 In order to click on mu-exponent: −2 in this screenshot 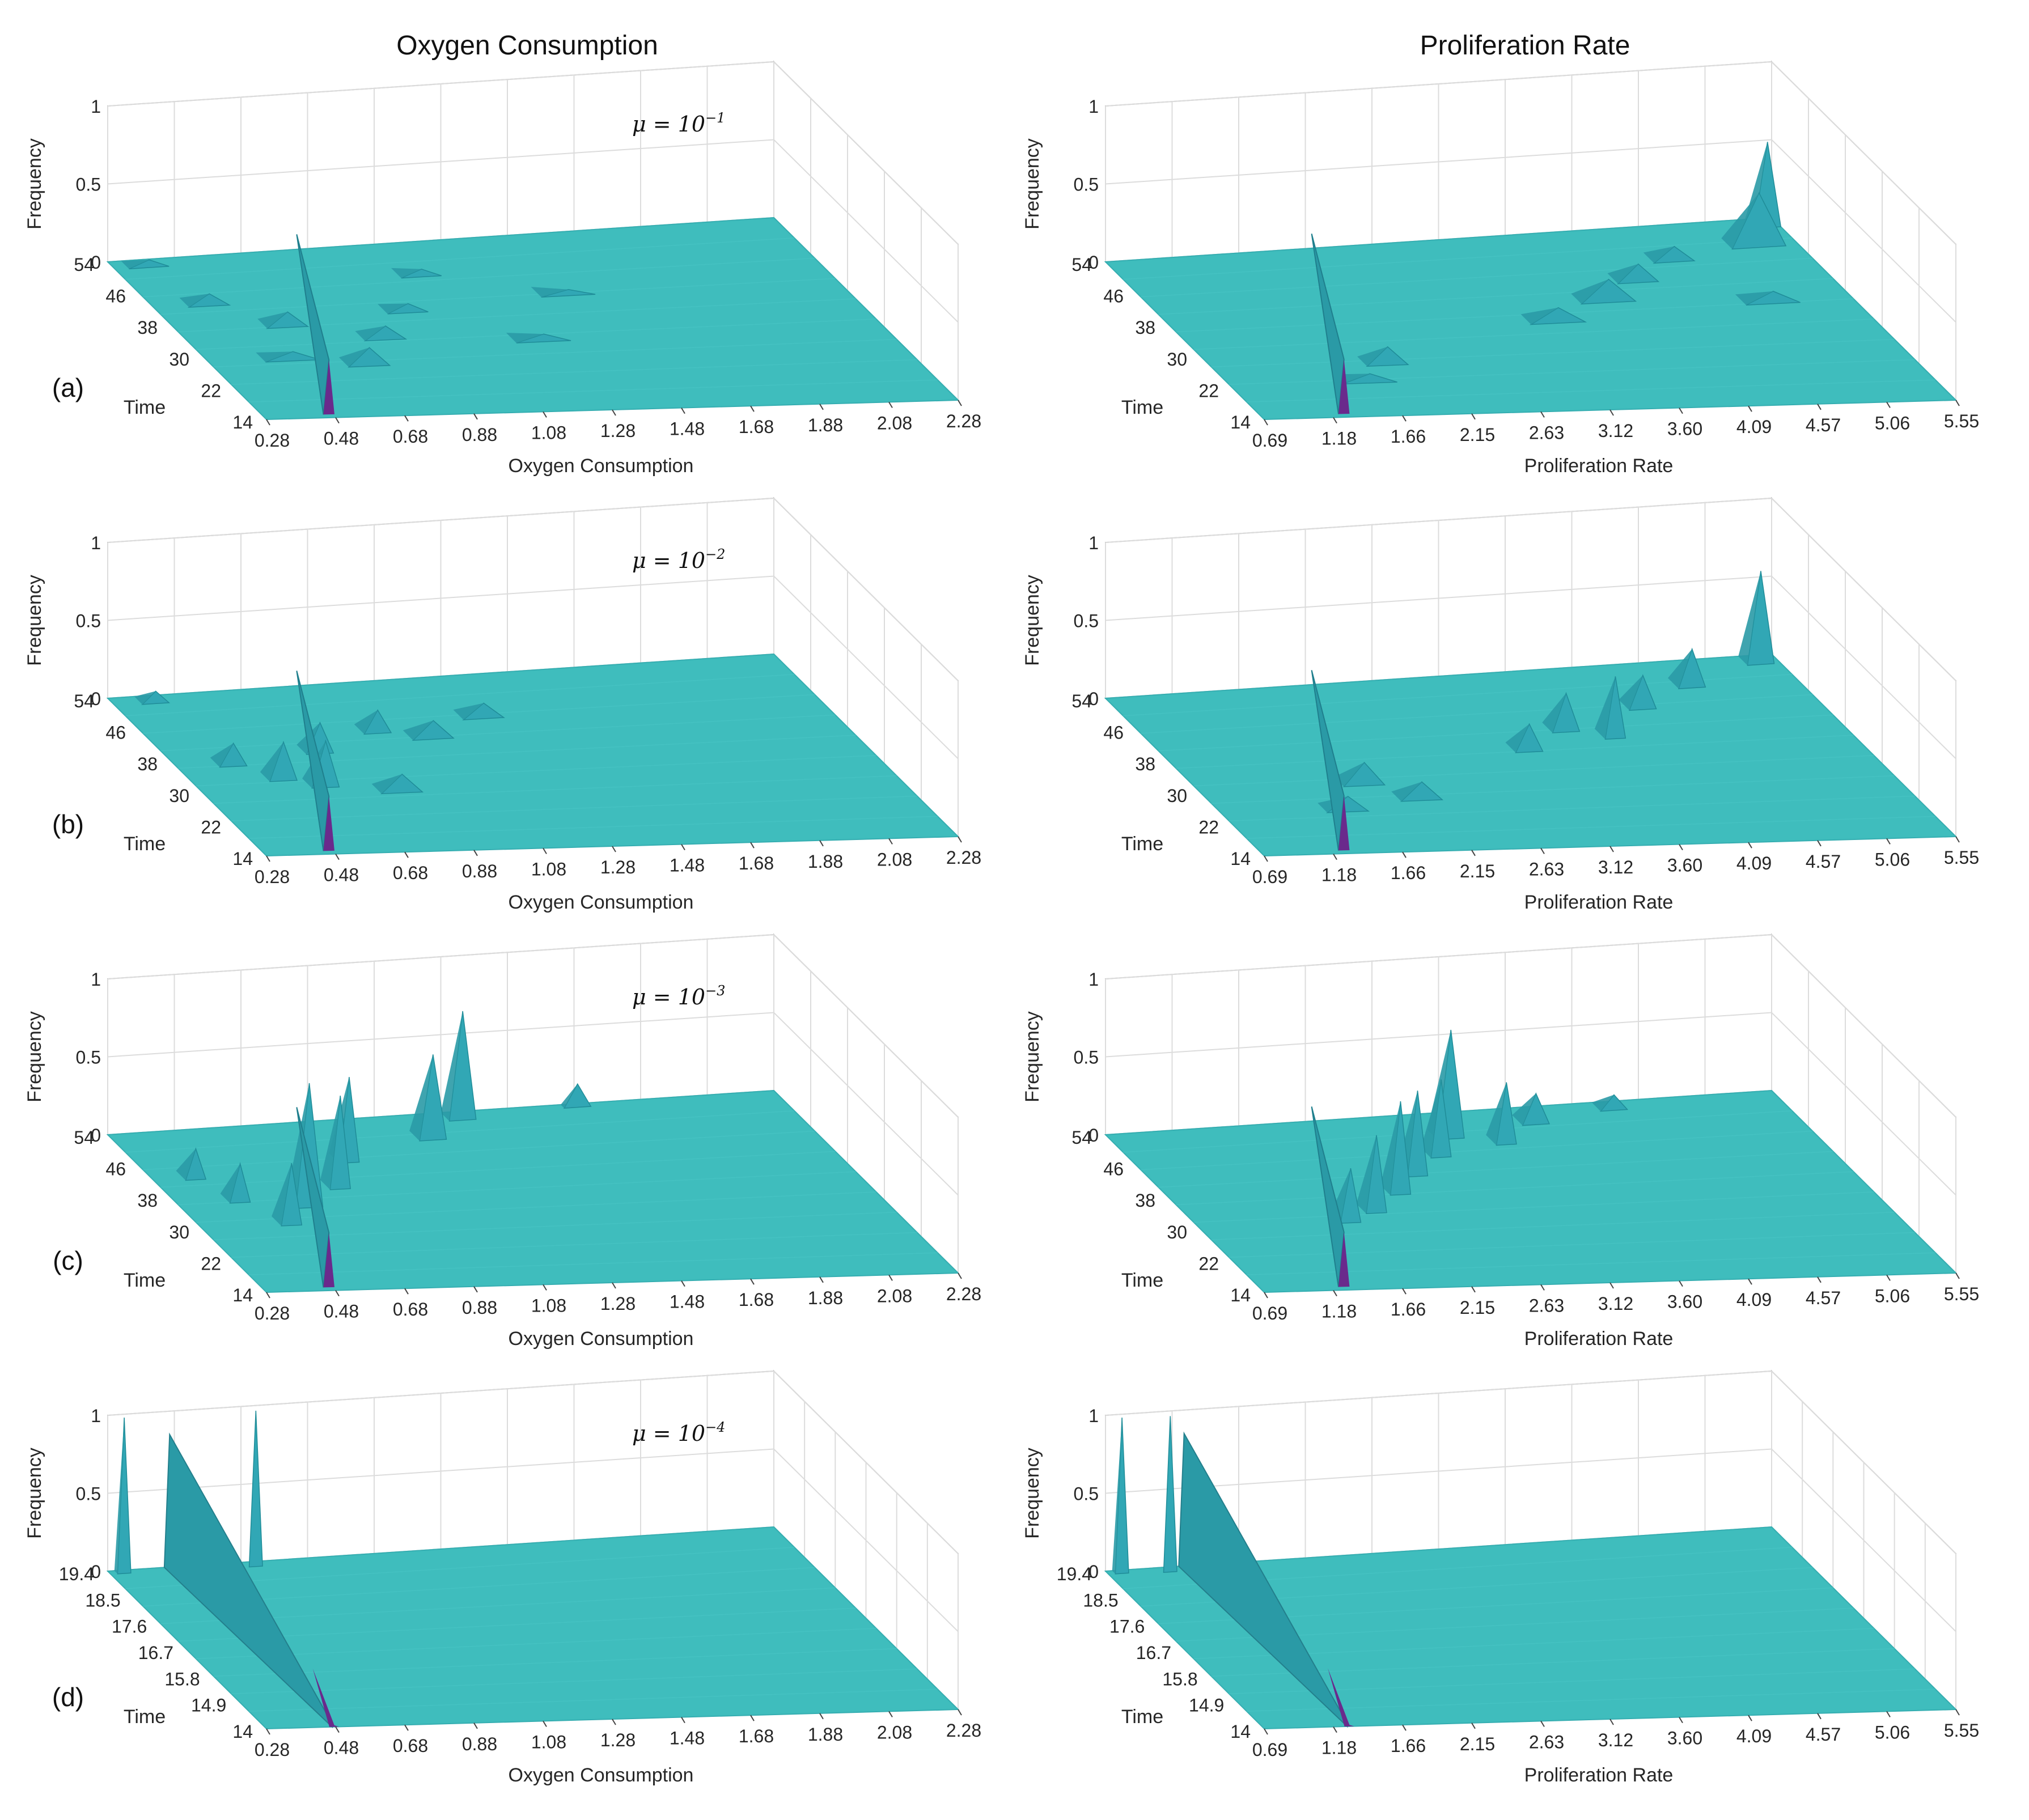, I will do `click(715, 554)`.